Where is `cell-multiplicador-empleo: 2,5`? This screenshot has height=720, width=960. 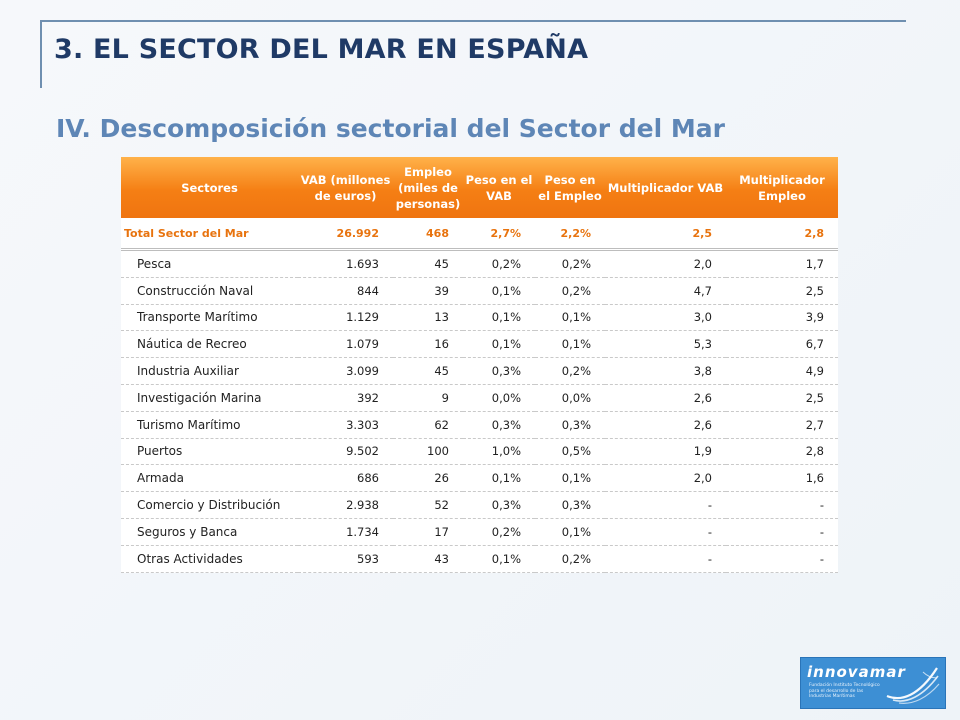
cell-multiplicador-empleo: 2,5 is located at coordinates (782, 398).